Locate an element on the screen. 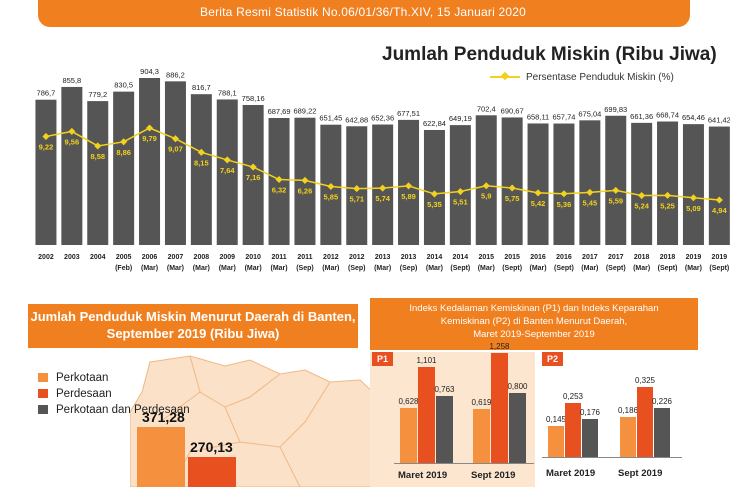 This screenshot has height=487, width=730. line-label: 5,9 is located at coordinates (486, 196).